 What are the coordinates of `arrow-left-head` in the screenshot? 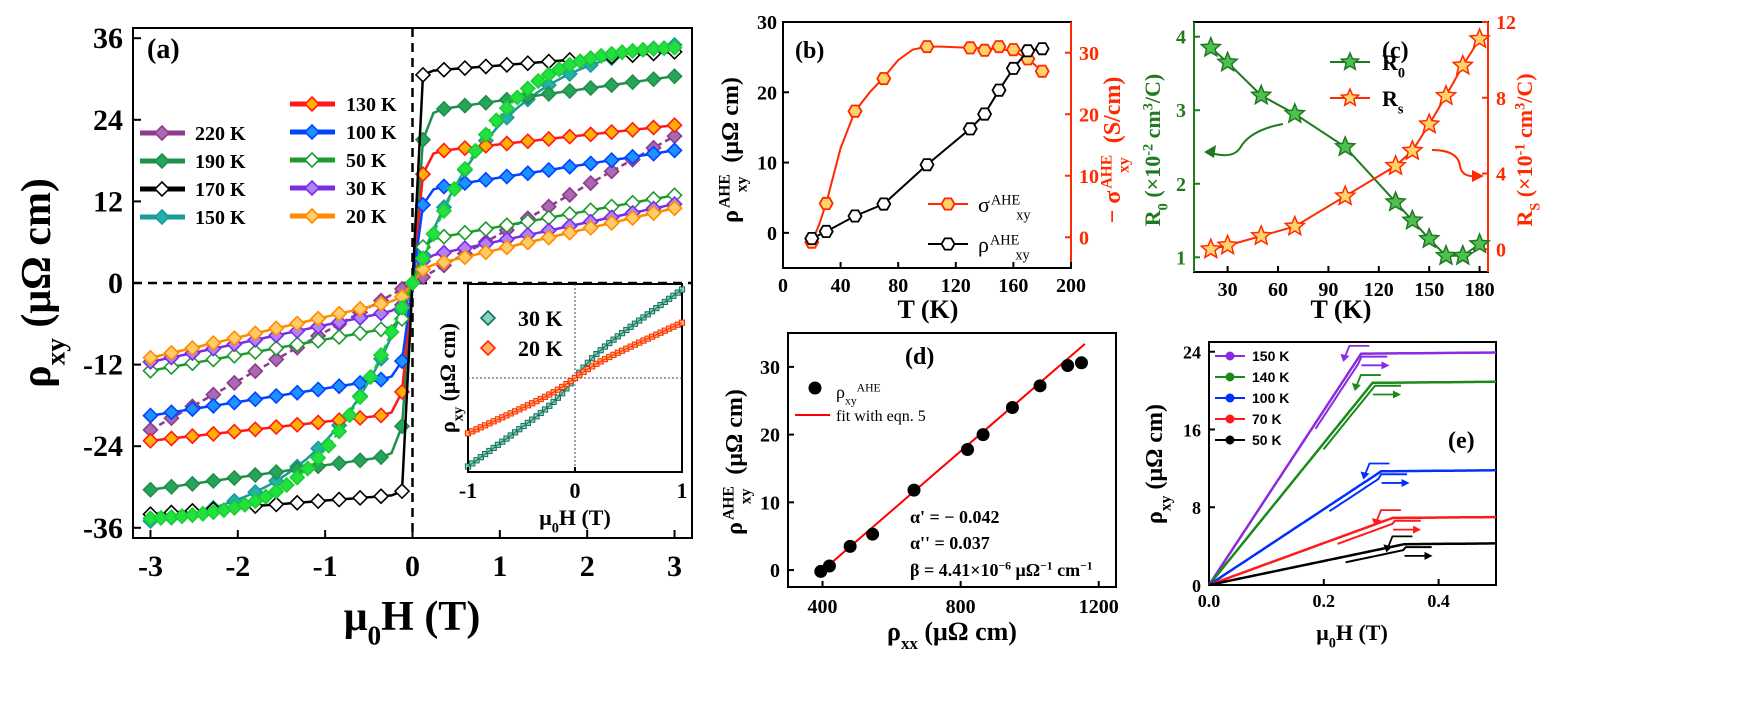 It's located at (1210, 151).